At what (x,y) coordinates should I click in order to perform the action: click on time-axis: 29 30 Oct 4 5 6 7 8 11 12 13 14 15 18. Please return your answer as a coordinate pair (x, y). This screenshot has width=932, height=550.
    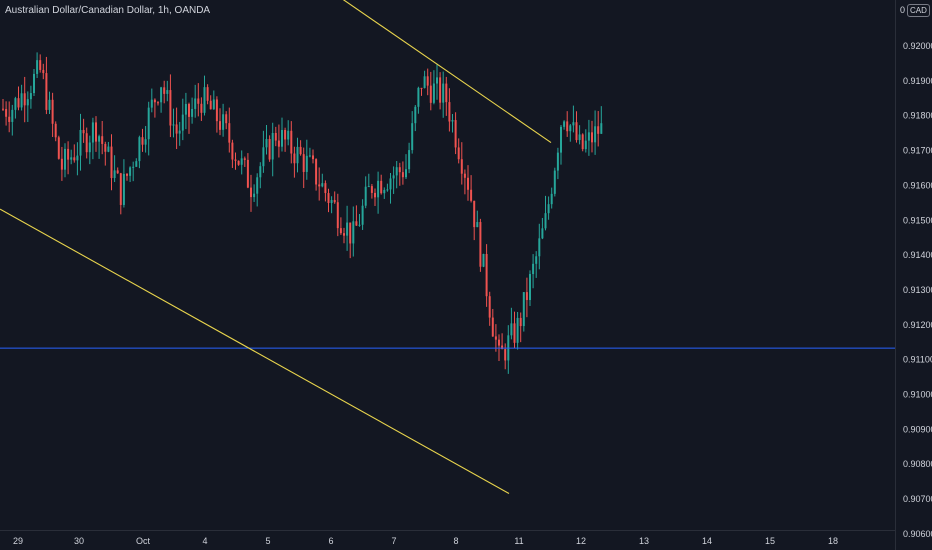
    Looking at the image, I should click on (425, 541).